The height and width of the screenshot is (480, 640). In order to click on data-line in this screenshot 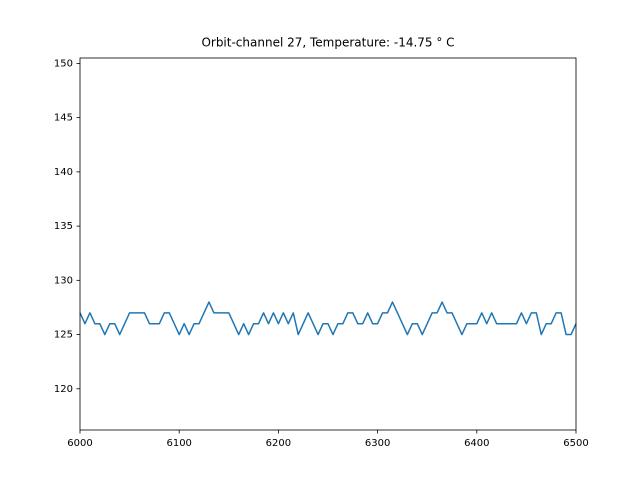, I will do `click(328, 318)`.